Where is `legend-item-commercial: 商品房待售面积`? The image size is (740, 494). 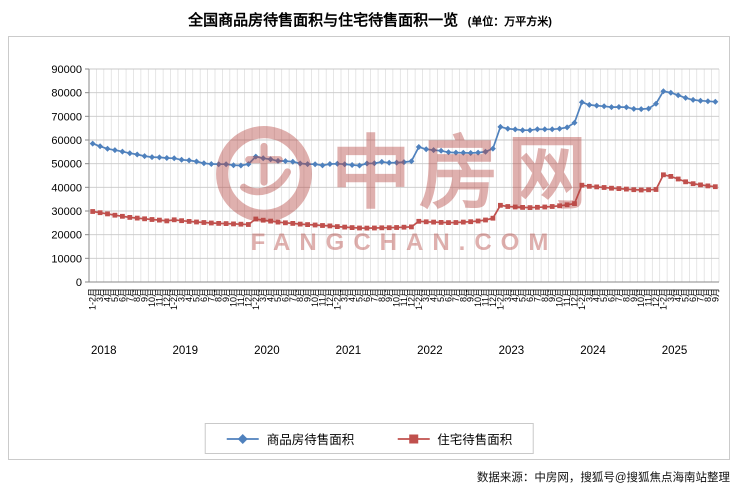 legend-item-commercial: 商品房待售面积 is located at coordinates (290, 438).